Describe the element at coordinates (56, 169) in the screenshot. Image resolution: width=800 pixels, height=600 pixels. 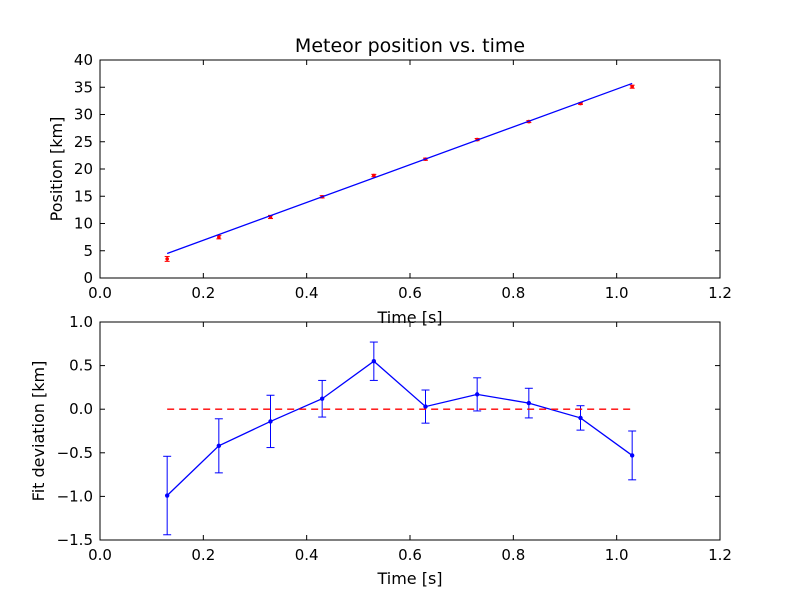
I see `position-y-axis-label: Position [km]` at that location.